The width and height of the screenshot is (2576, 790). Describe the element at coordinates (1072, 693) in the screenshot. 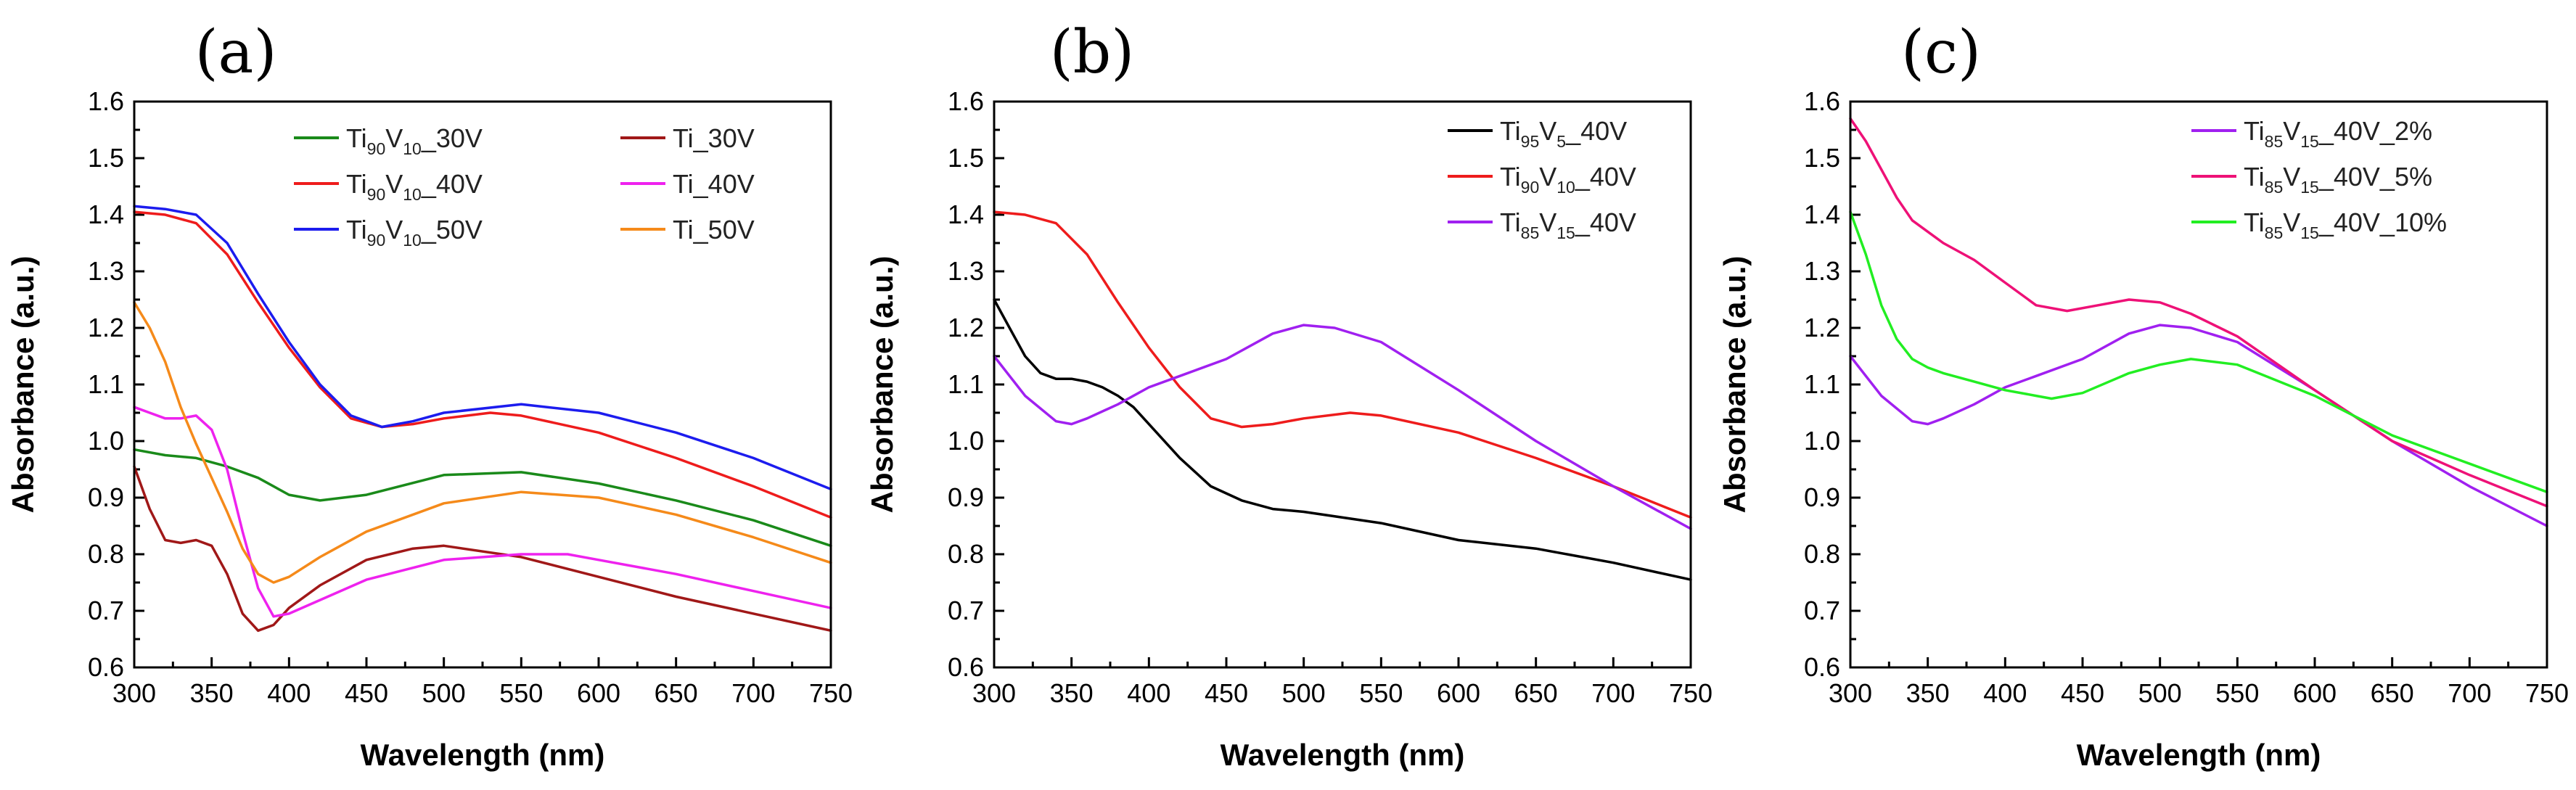

I see `chart-b-x-tick-label: 350` at that location.